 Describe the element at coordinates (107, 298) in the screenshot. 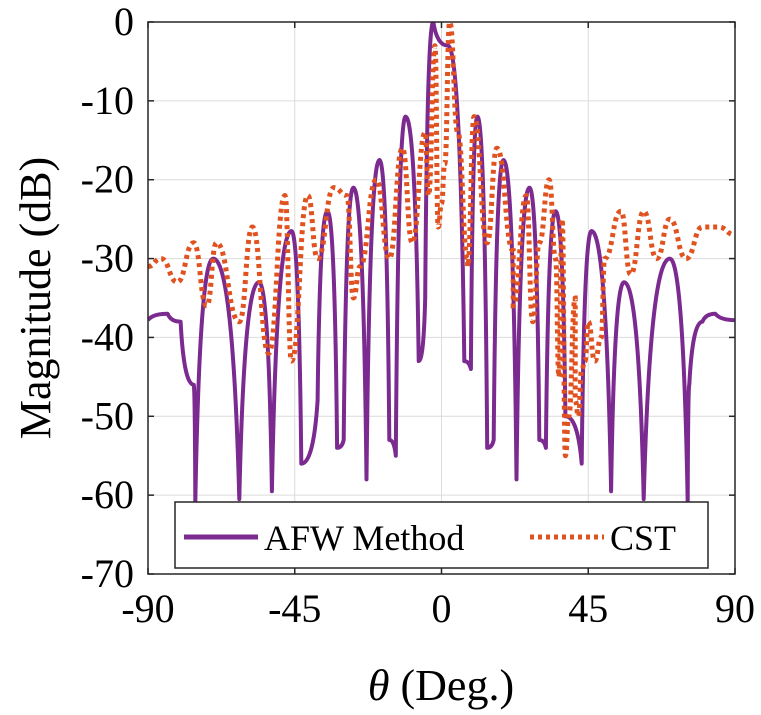

I see `y-tick-labels: 0 -10 -20 -30 -40 -50 -60 -70` at that location.